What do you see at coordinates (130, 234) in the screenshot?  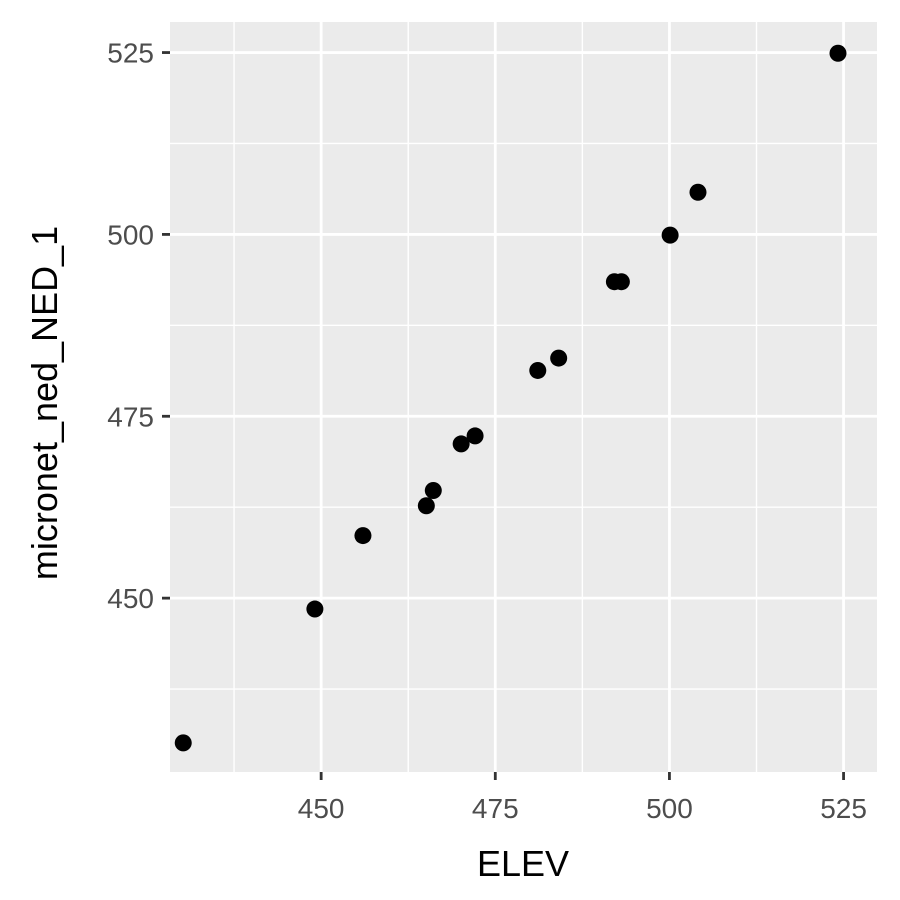 I see `y-tick-label: 500` at bounding box center [130, 234].